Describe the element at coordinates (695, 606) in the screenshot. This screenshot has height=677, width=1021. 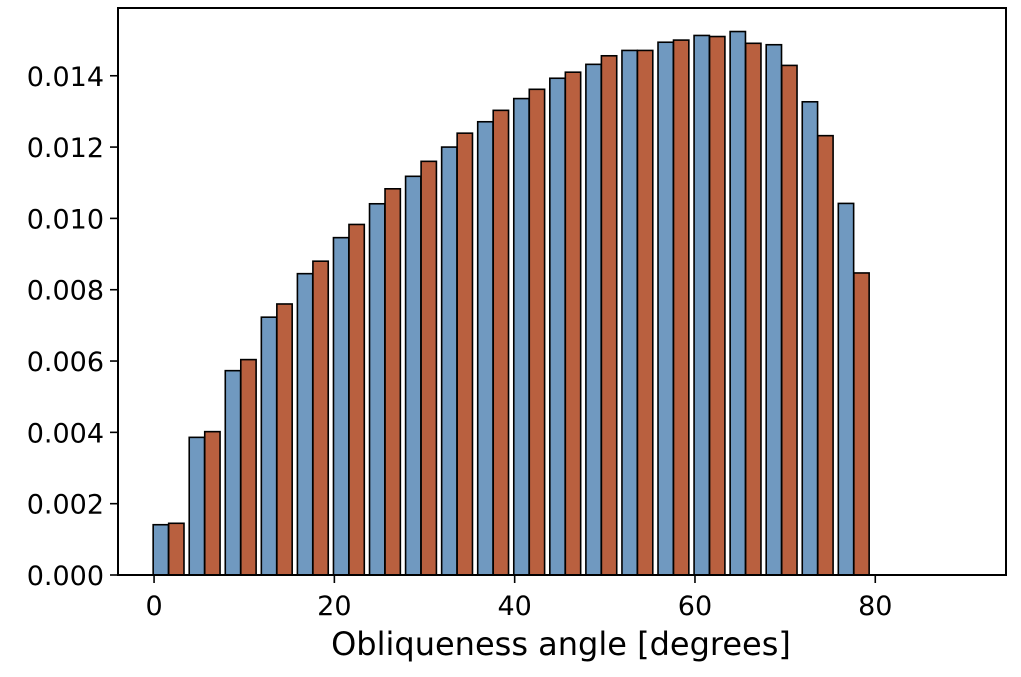
I see `x-tick-label: 60` at that location.